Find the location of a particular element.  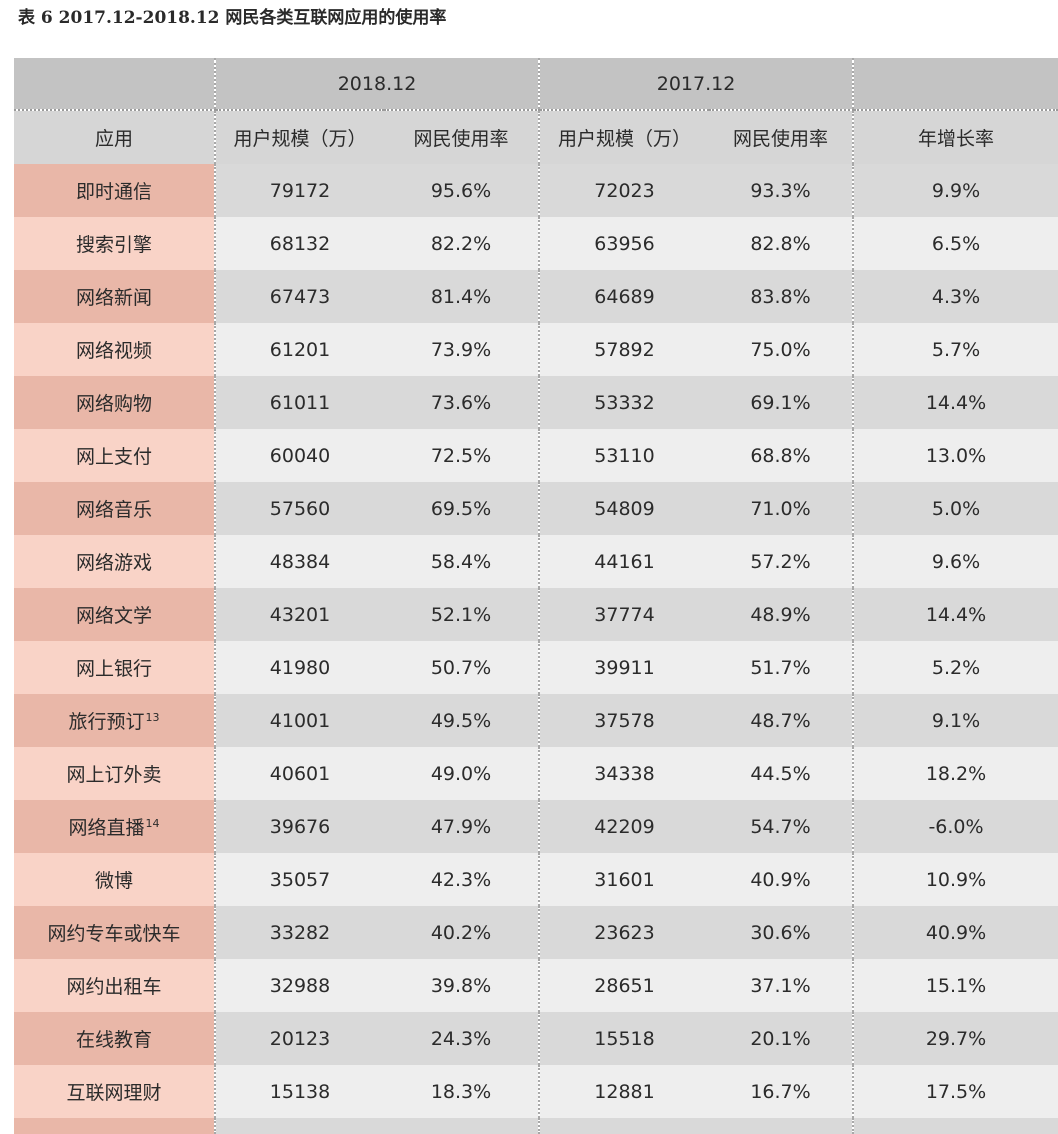

rate-2017-cell: 20.1% is located at coordinates (781, 1038).